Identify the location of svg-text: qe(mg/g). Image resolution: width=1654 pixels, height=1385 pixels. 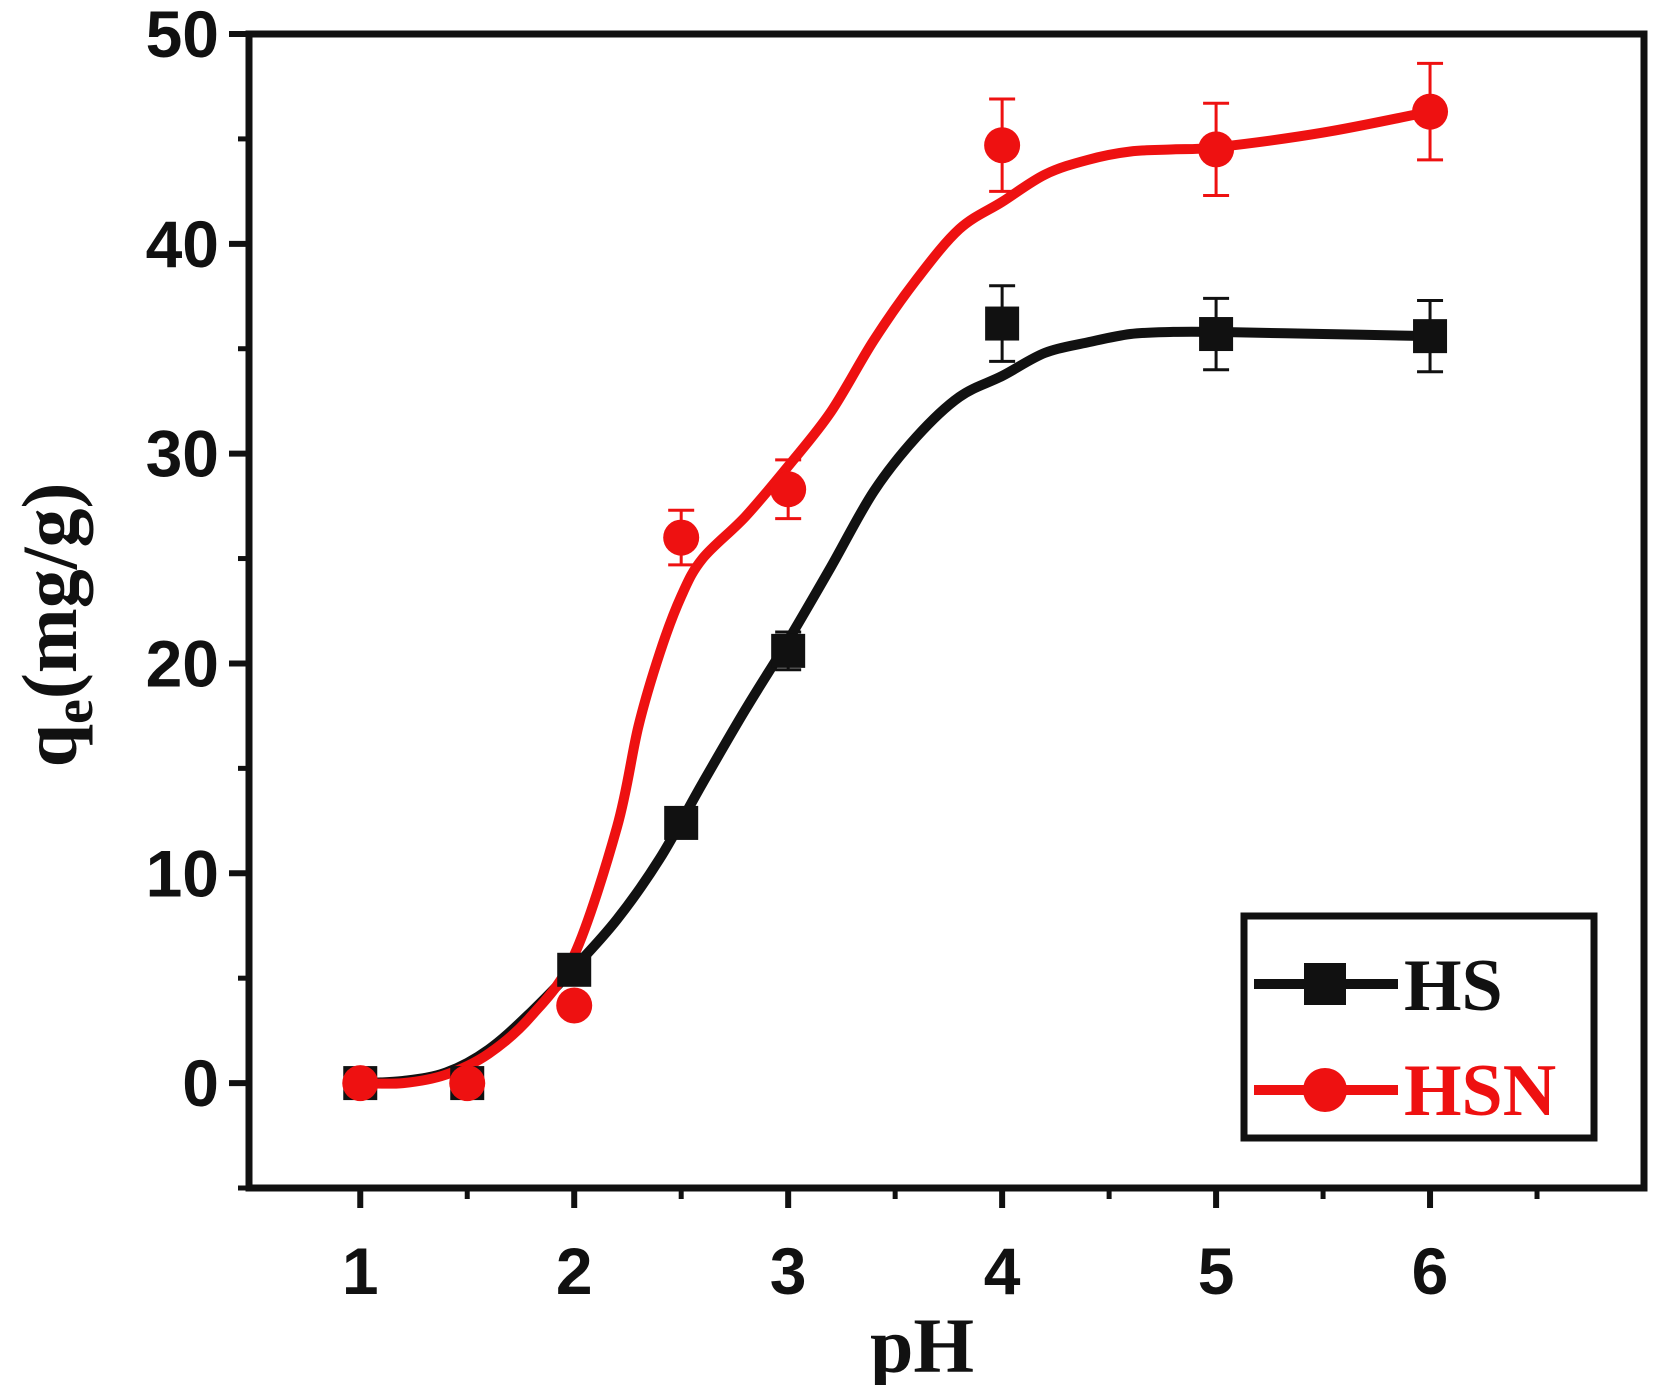
(55, 625).